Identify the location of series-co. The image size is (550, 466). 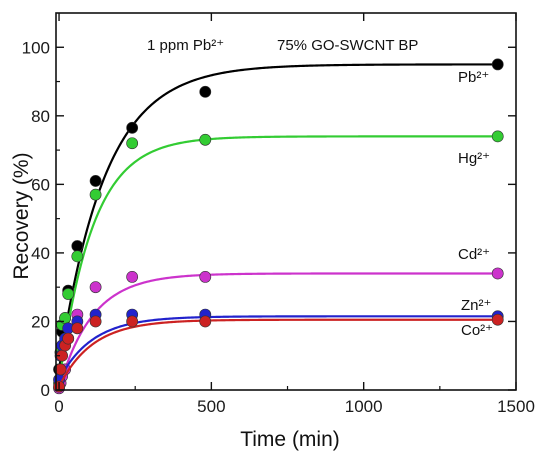
(278, 353).